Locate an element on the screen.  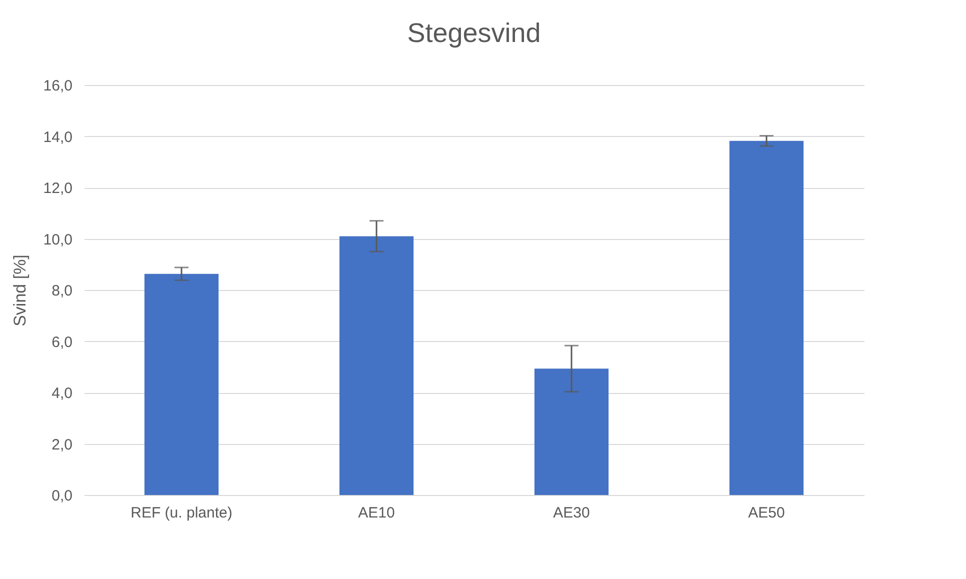
y-tick-label: 14,0 is located at coordinates (57, 137).